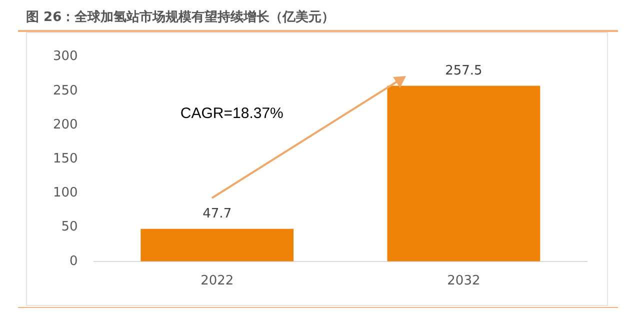 Image resolution: width=625 pixels, height=330 pixels. I want to click on data-label: 47.7, so click(217, 214).